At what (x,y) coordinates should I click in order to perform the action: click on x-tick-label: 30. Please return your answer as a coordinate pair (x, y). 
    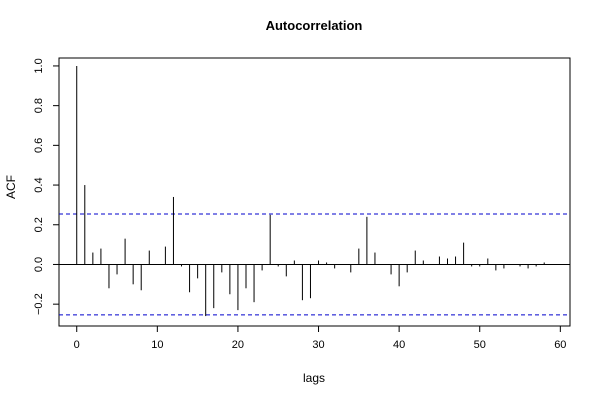
    Looking at the image, I should click on (318, 345).